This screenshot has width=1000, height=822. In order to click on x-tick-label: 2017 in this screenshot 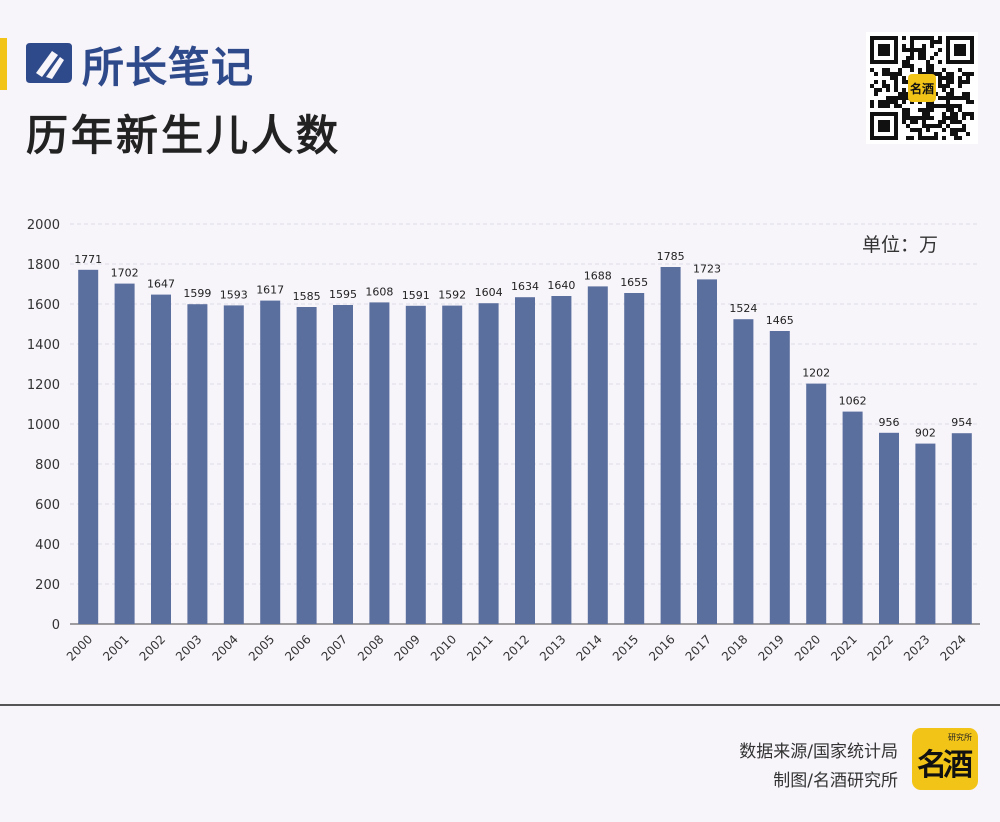, I will do `click(698, 647)`.